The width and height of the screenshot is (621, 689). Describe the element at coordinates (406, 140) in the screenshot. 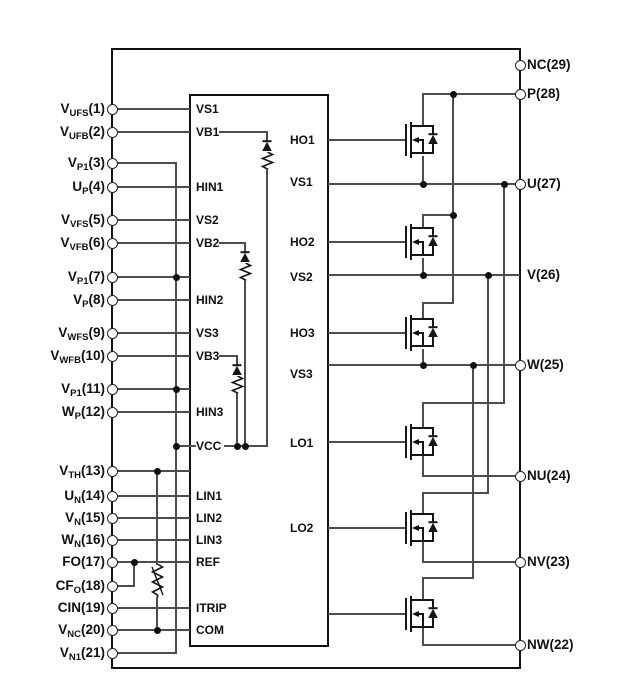

I see `mosfet-1-gate-bar` at that location.